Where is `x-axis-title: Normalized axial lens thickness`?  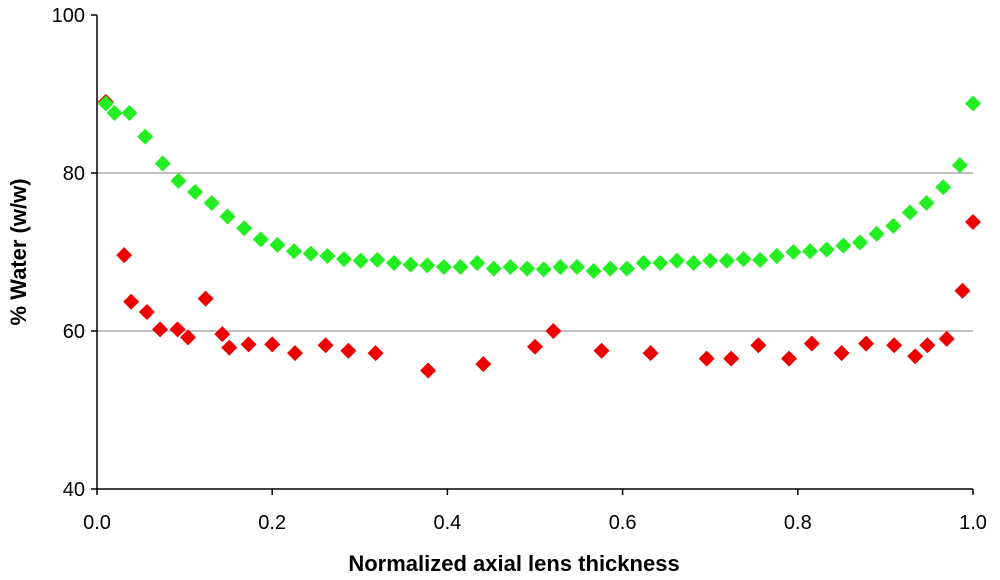 x-axis-title: Normalized axial lens thickness is located at coordinates (513, 563).